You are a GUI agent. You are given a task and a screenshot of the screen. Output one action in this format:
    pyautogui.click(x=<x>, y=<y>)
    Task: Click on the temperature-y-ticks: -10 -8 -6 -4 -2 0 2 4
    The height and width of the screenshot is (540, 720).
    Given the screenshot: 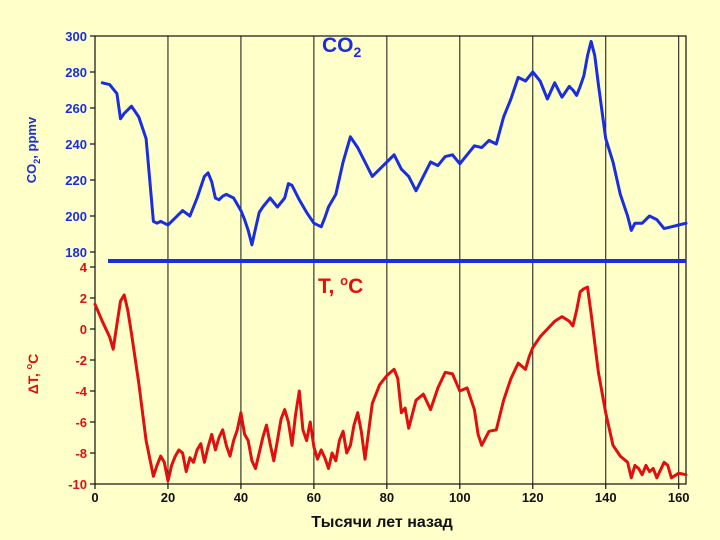 What is the action you would take?
    pyautogui.click(x=81, y=376)
    